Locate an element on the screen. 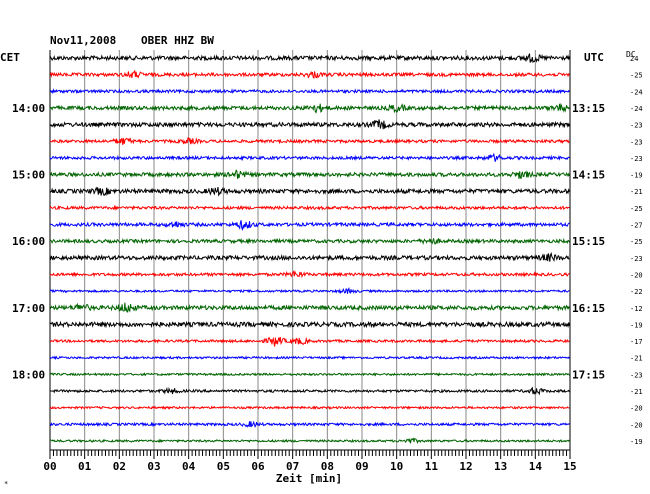 This screenshot has width=650, height=494. x-tick-label: 03 is located at coordinates (153, 466).